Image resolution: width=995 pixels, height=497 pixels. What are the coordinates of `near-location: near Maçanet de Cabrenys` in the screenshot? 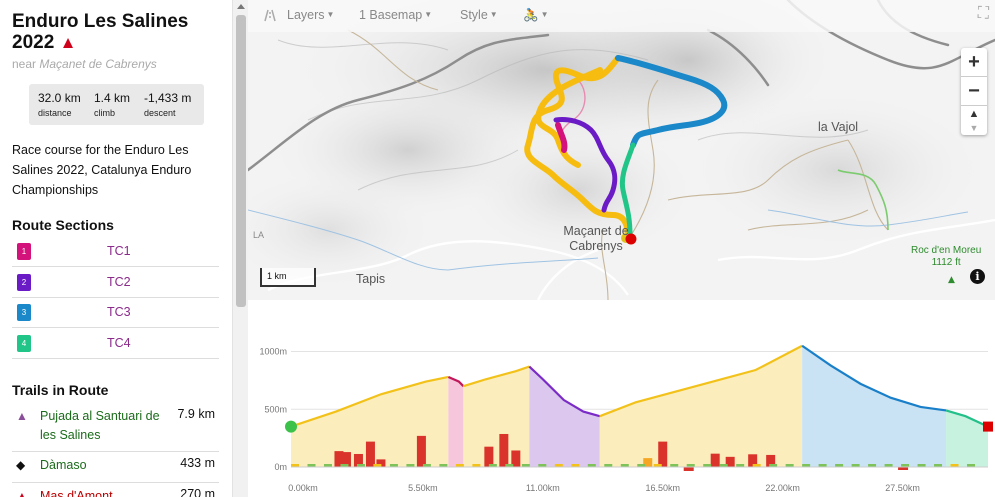 It's located at (84, 64).